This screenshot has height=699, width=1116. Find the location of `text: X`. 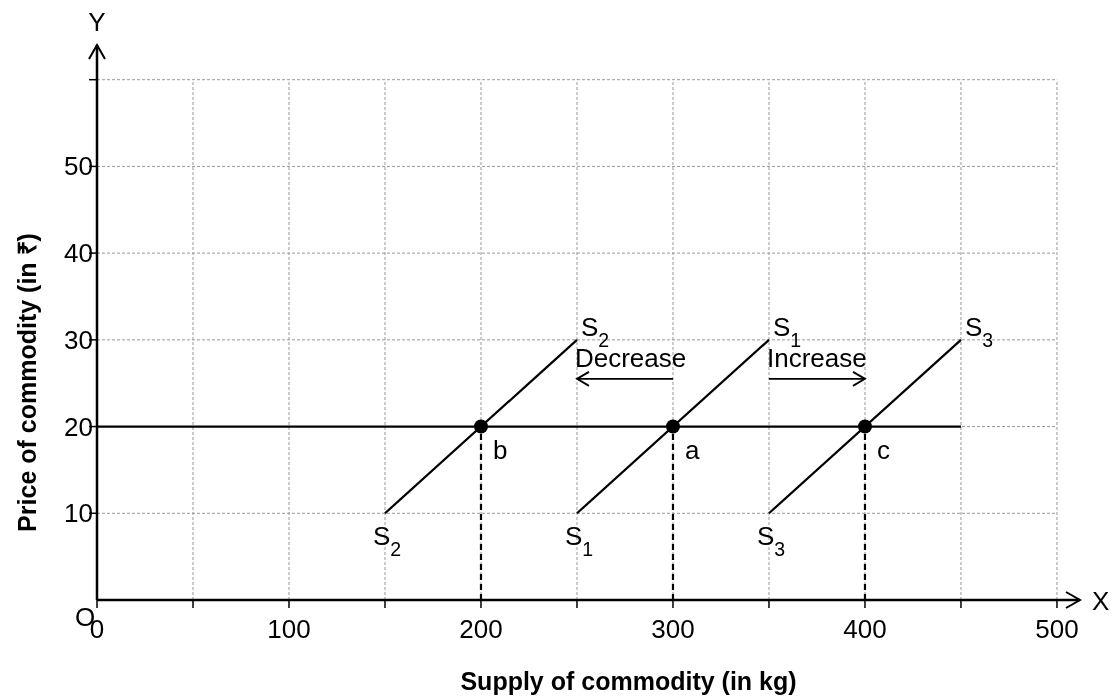

text: X is located at coordinates (1101, 601).